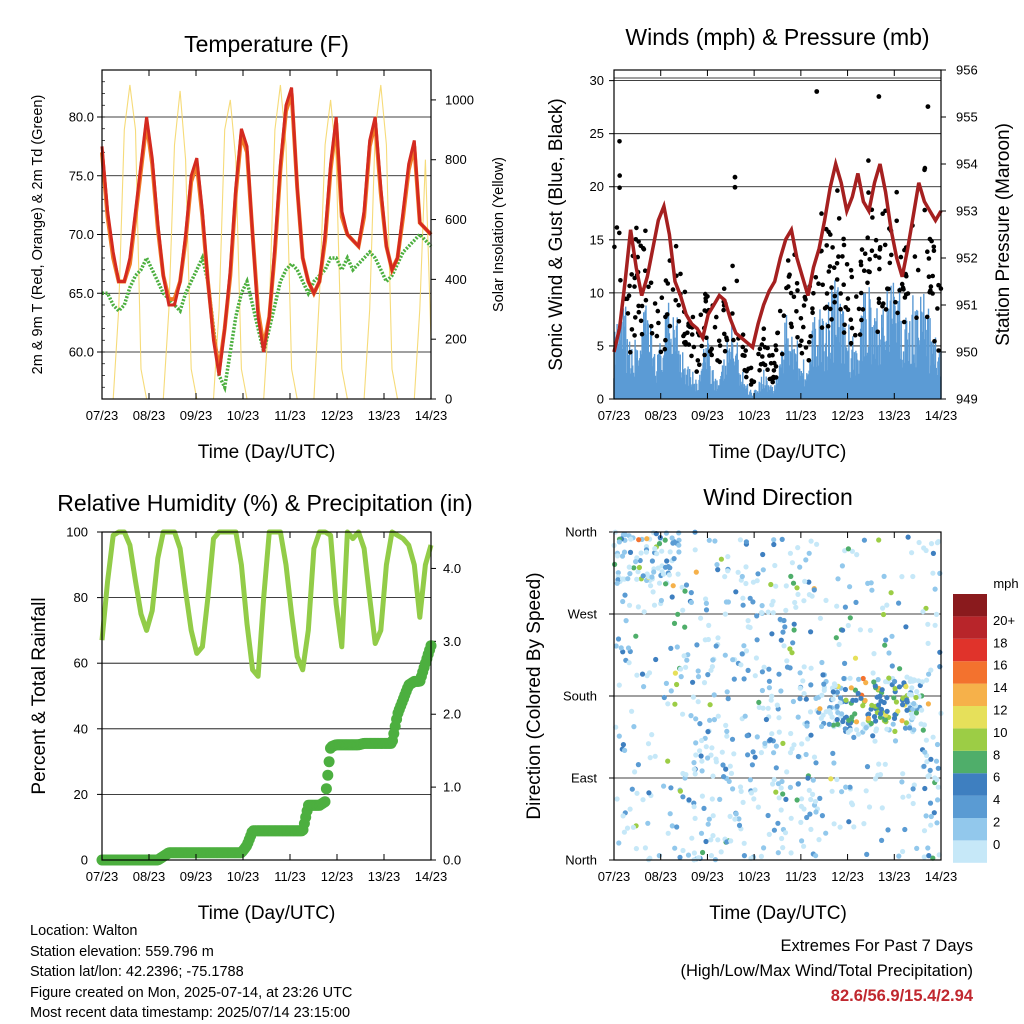 The image size is (1024, 1024). I want to click on rh-ytick-label: 100, so click(77, 532).